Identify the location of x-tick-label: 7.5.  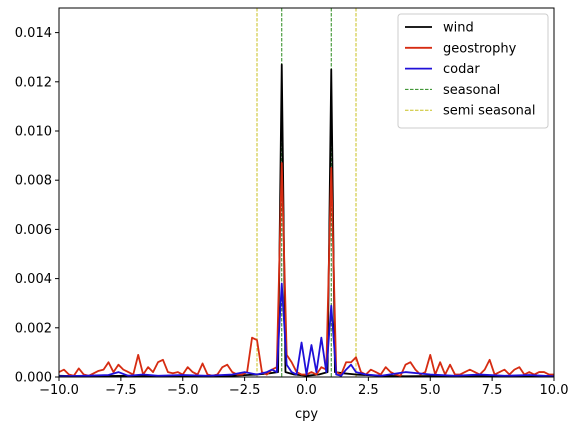
(492, 390).